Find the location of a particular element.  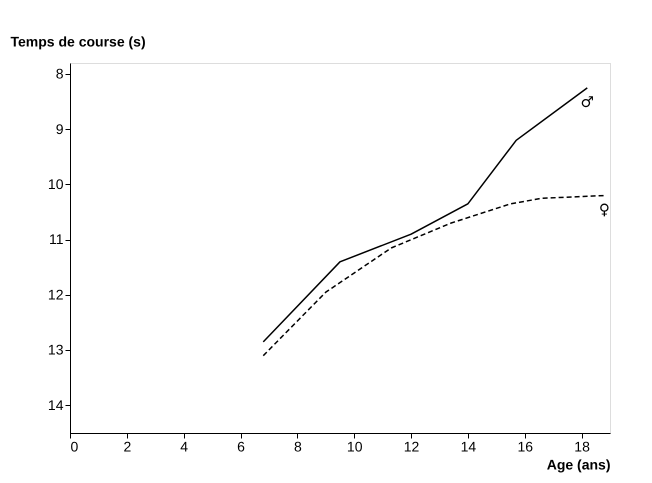

series-label: ♂ is located at coordinates (587, 101).